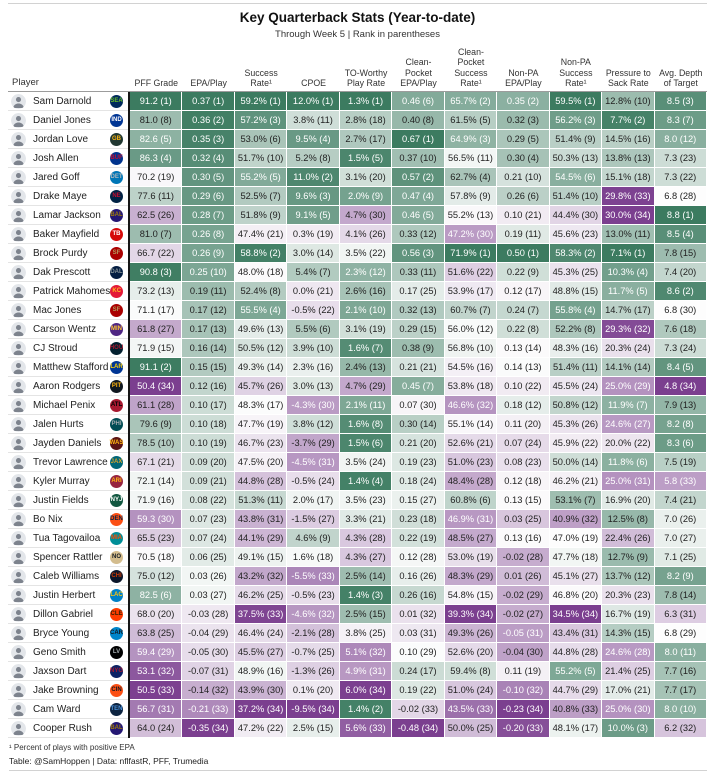 Image resolution: width=715 pixels, height=771 pixels. Describe the element at coordinates (208, 178) in the screenshot. I see `stat-cell: 0.30 (5)` at that location.